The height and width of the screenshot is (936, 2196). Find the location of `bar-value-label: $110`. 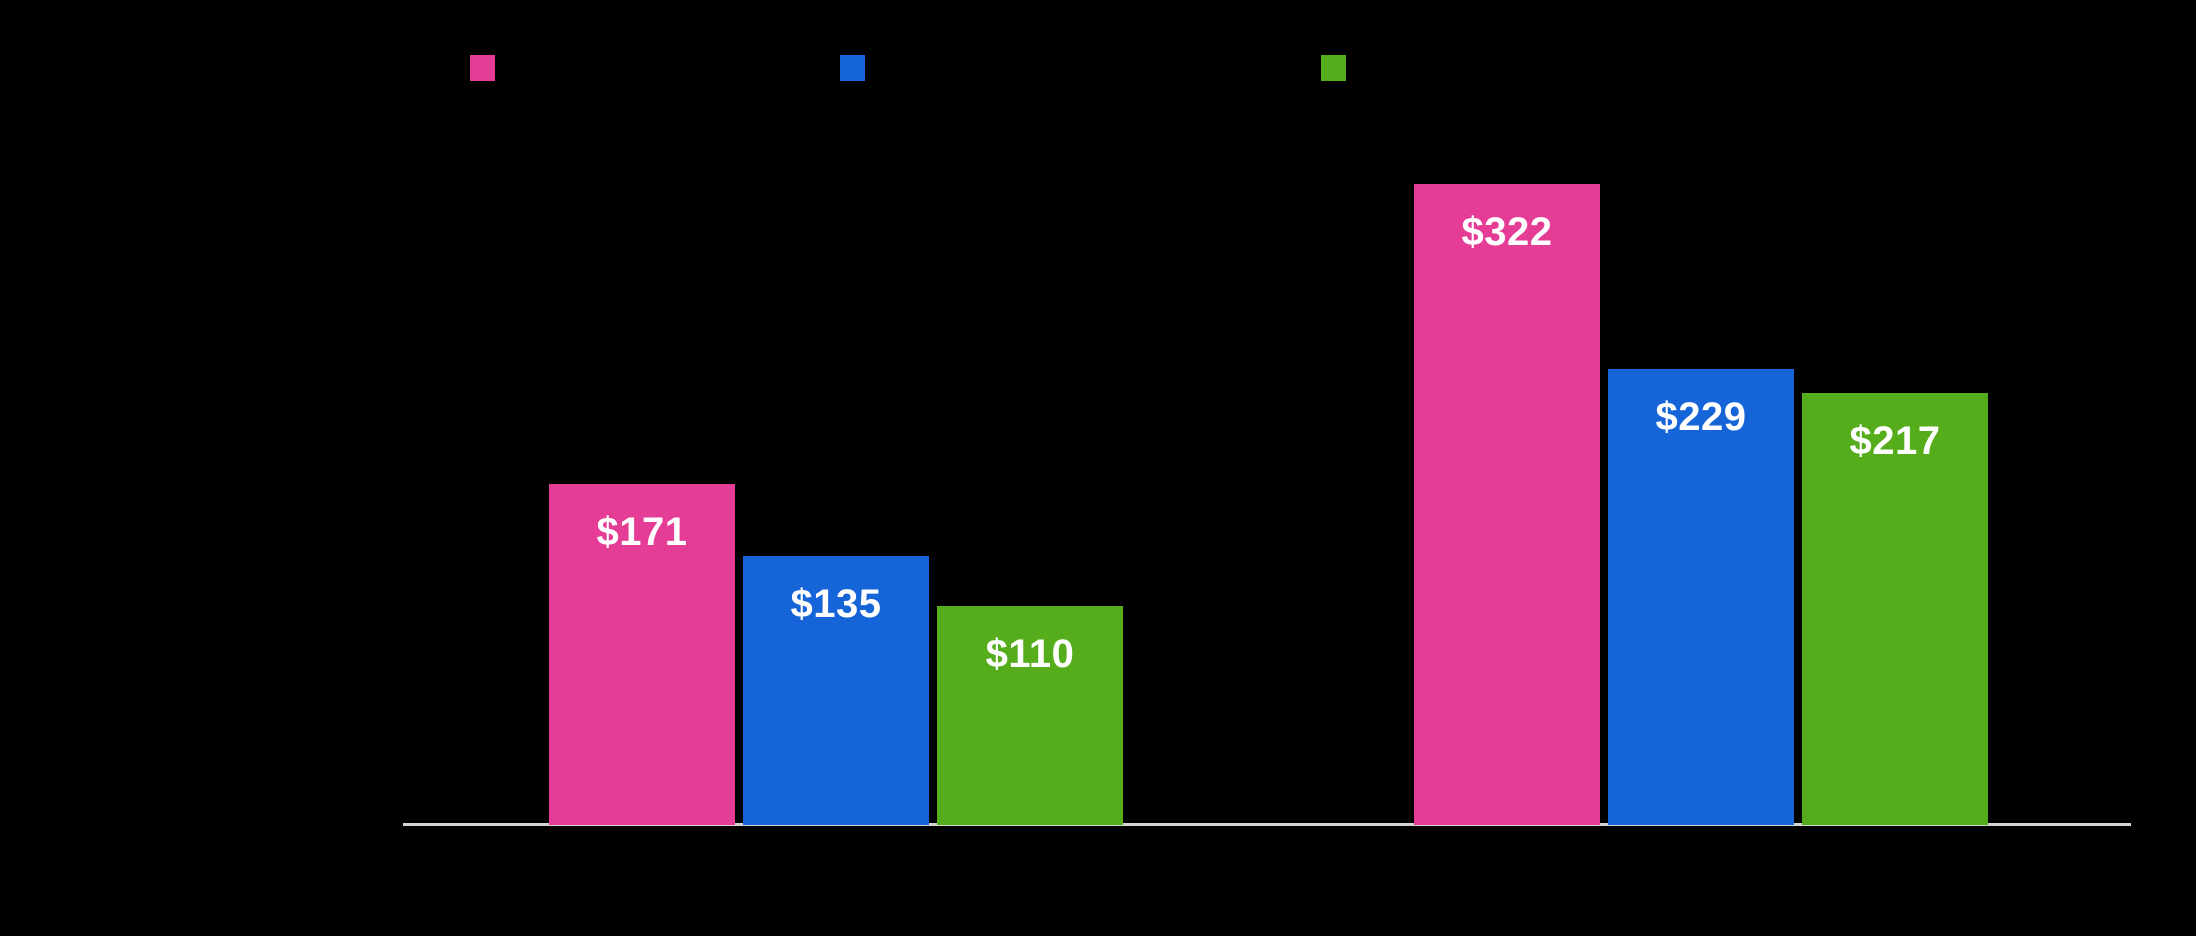

bar-value-label: $110 is located at coordinates (1030, 654).